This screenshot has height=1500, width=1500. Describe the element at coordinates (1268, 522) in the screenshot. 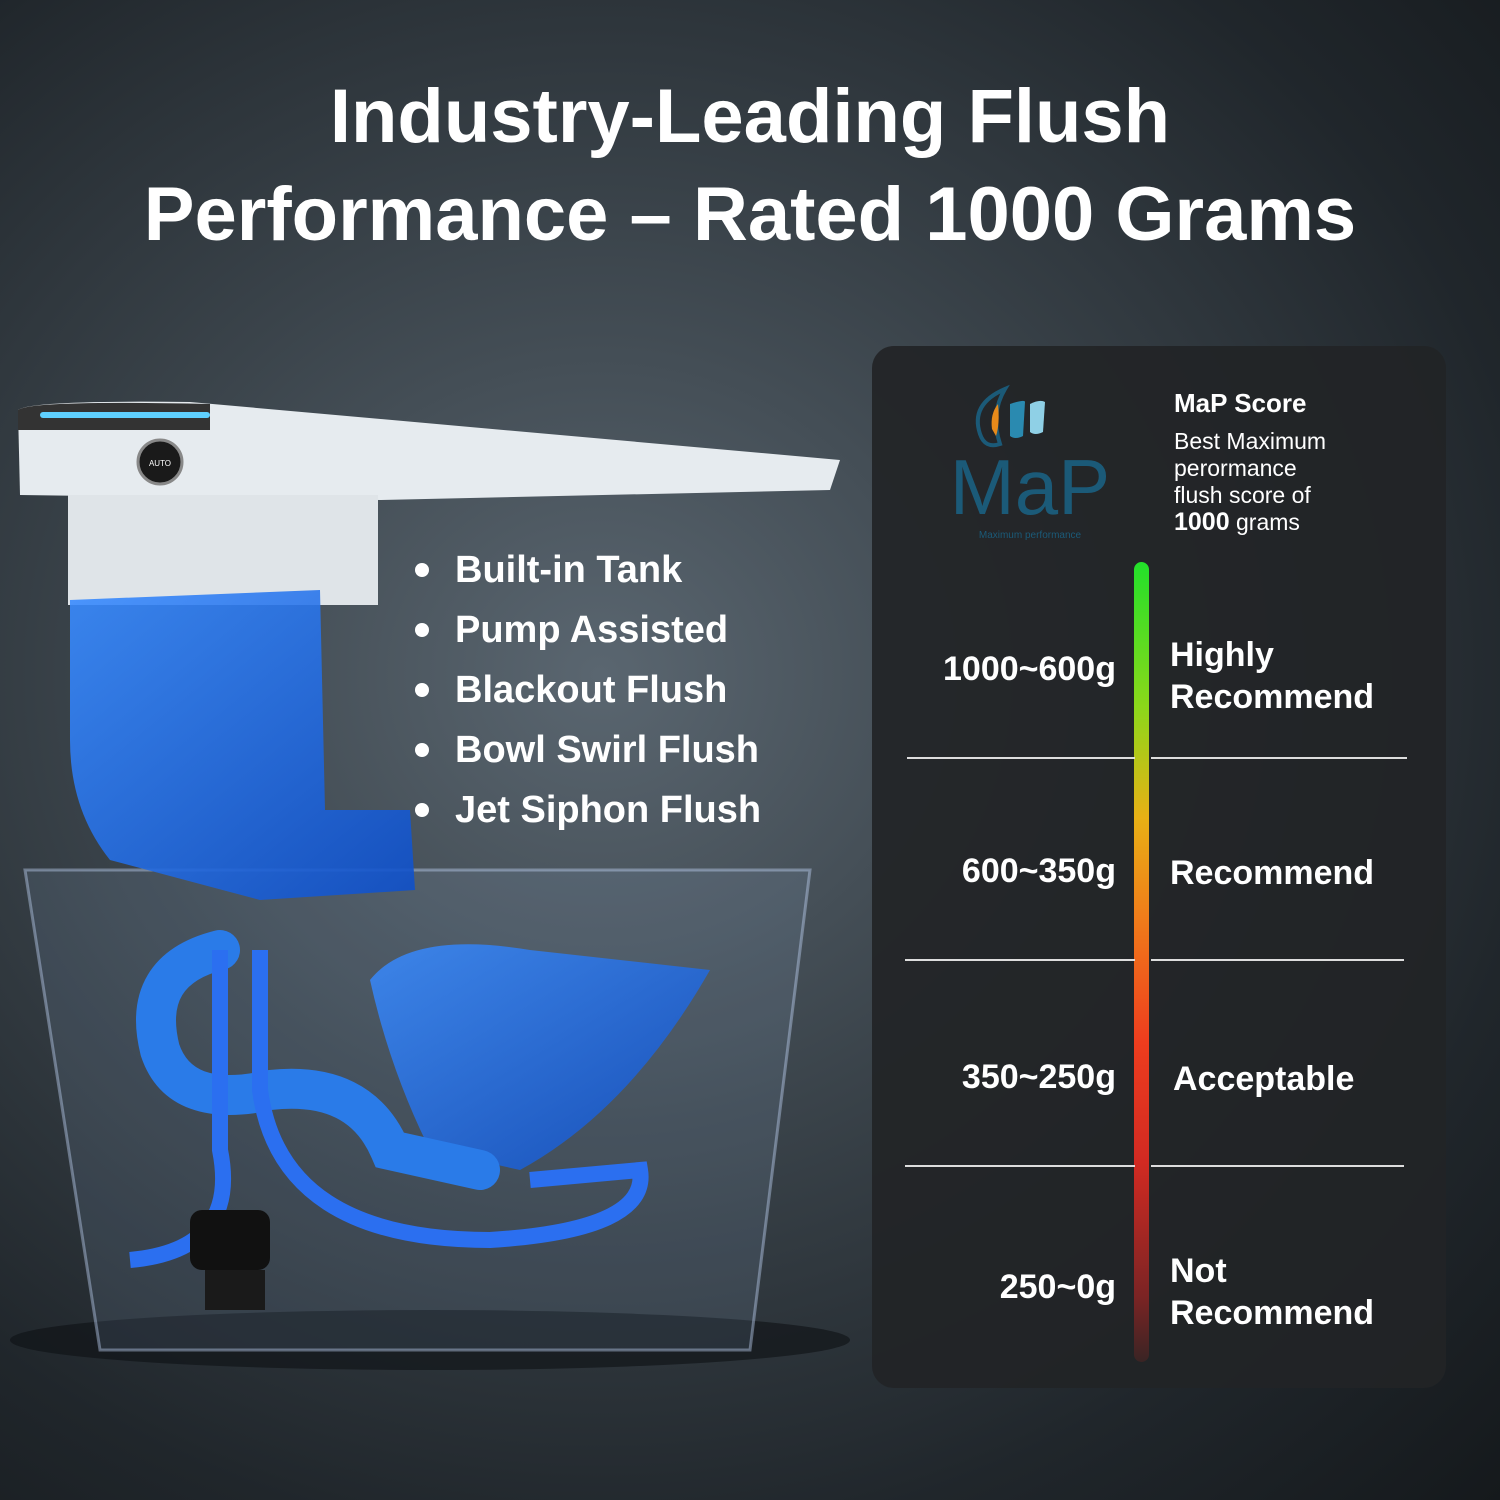

I see `desc-unit: grams` at that location.